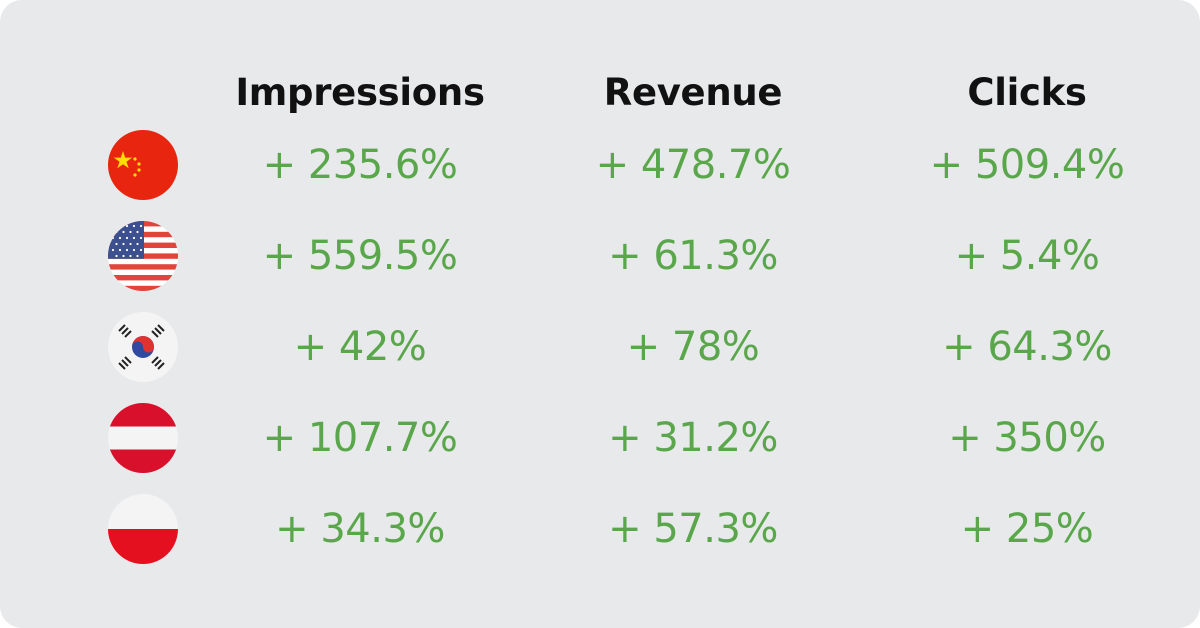  Describe the element at coordinates (143, 438) in the screenshot. I see `austria-flag-icon` at that location.